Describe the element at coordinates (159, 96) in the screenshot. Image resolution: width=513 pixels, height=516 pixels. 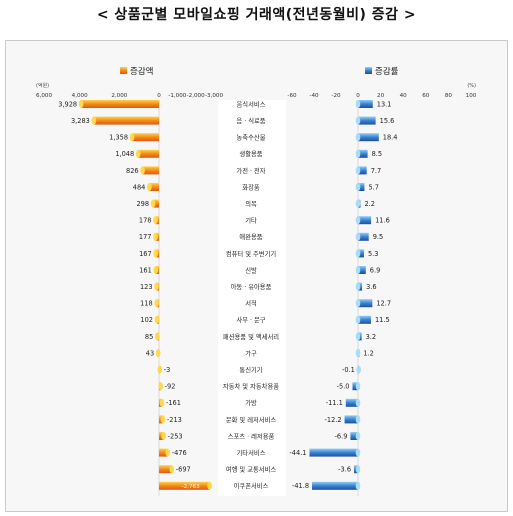
I see `left-tick-label: 0` at that location.